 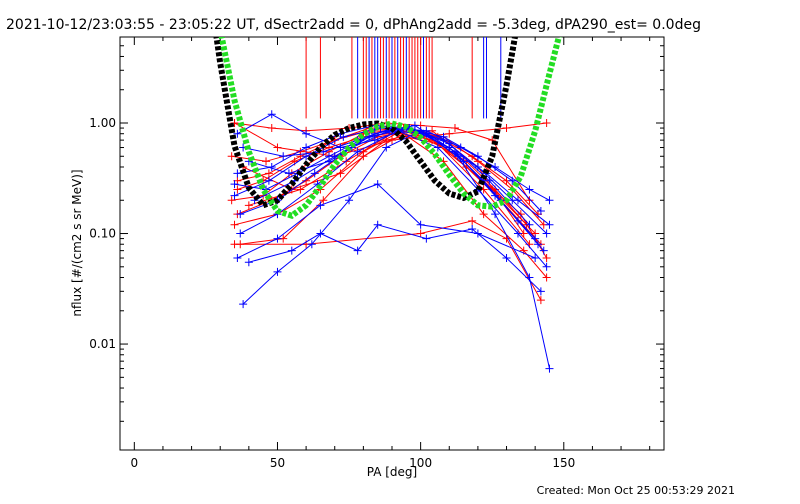 I want to click on created-timestamp: Created: Mon Oct 25 00:53:29 2021, so click(x=636, y=490).